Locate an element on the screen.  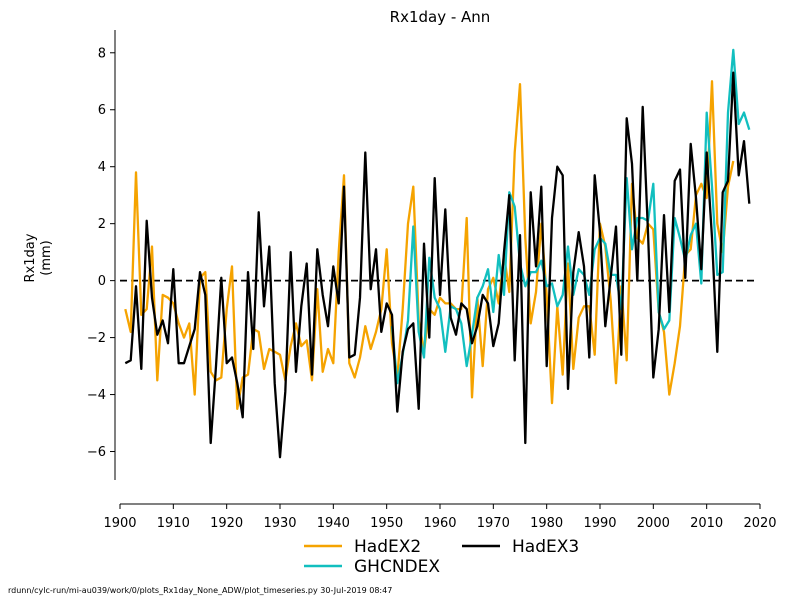
legend-label-hadex2: HadEX2 is located at coordinates (387, 547).